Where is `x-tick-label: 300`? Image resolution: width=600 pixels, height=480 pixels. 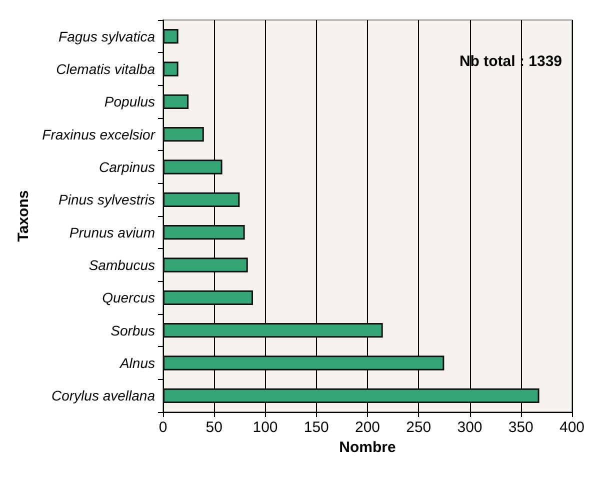 x-tick-label: 300 is located at coordinates (469, 427).